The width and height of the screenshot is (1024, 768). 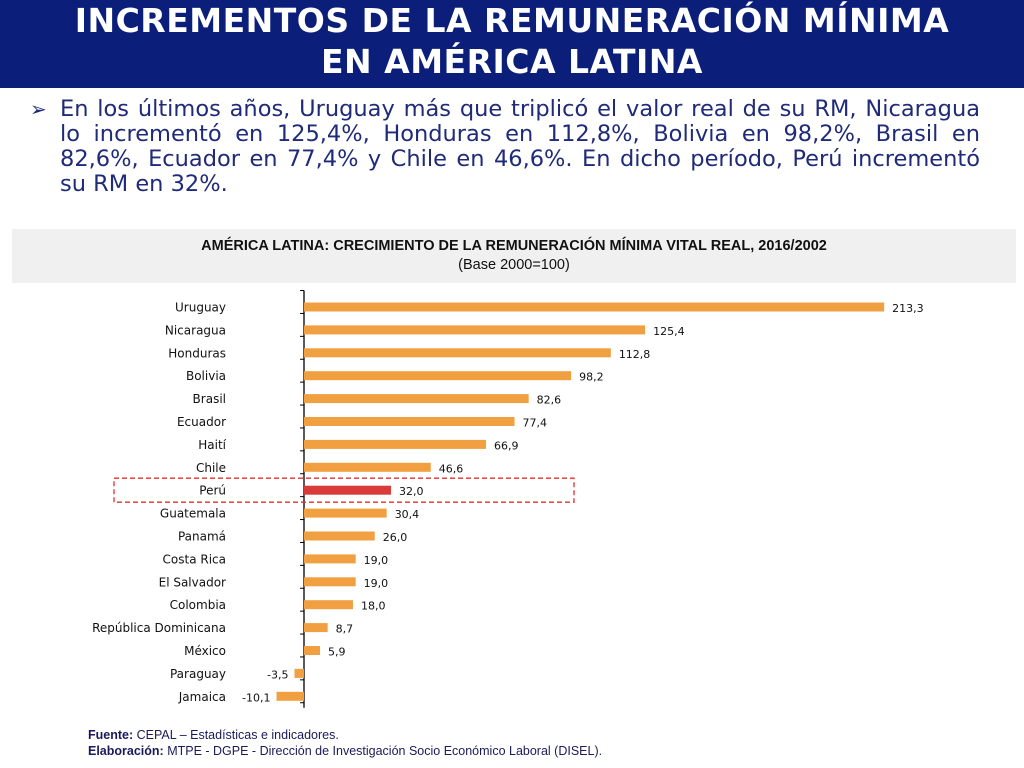 I want to click on value-label: 82,6, so click(x=549, y=400).